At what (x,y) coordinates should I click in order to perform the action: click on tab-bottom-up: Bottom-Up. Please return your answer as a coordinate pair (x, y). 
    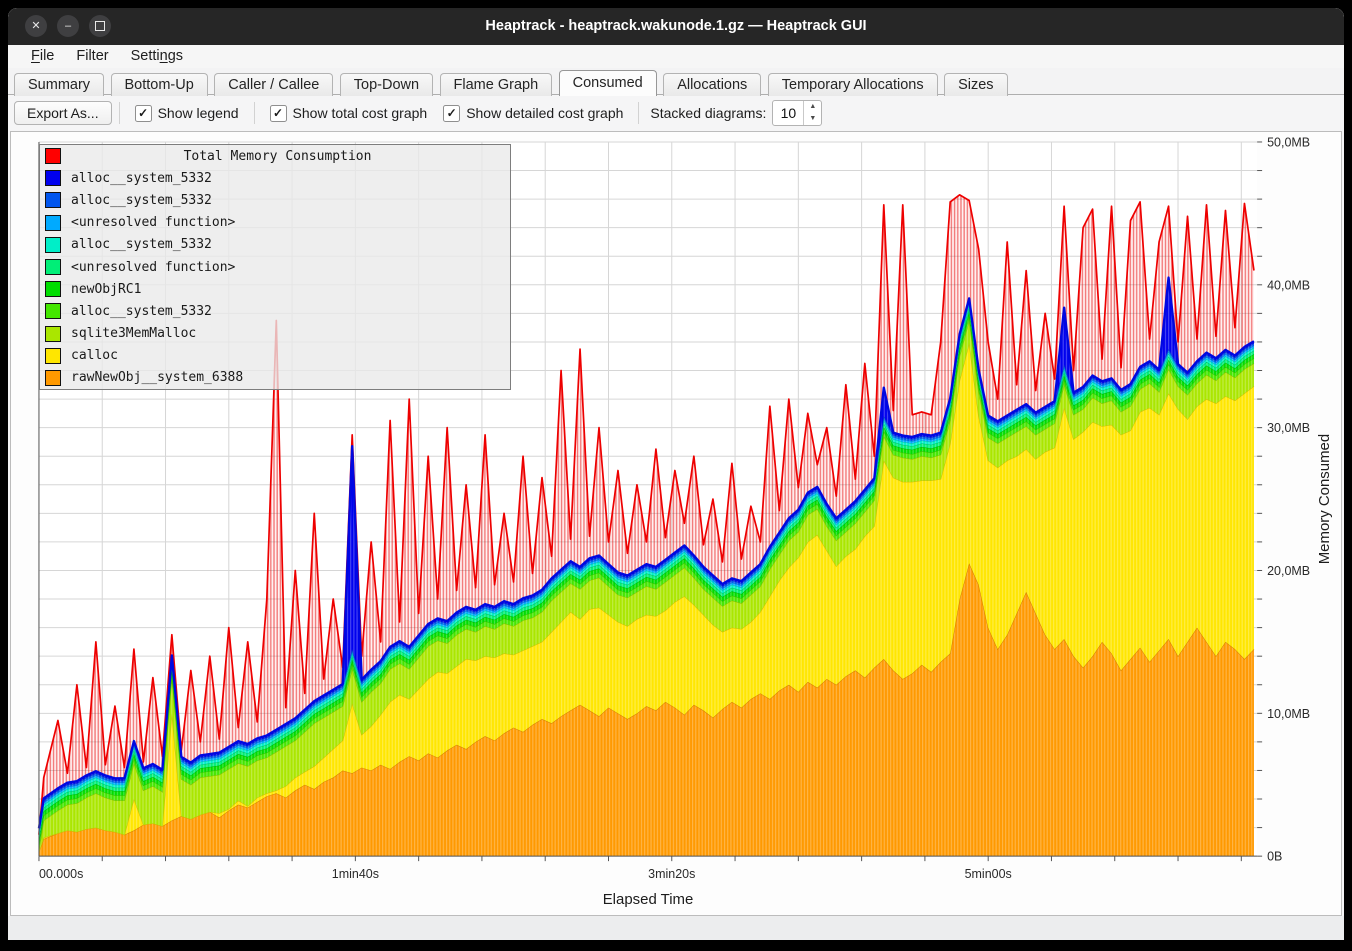
    Looking at the image, I should click on (159, 84).